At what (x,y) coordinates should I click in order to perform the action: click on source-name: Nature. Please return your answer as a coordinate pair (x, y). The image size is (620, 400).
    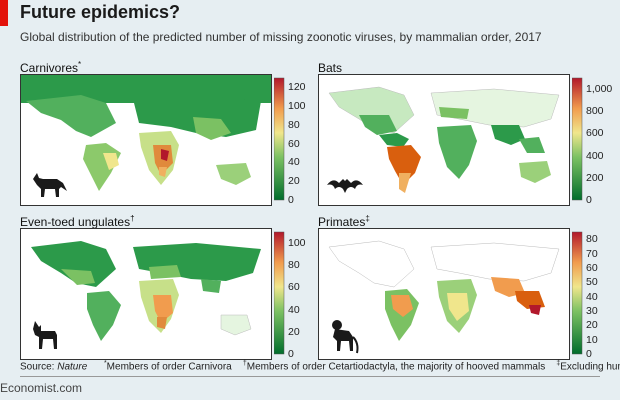
    Looking at the image, I should click on (72, 367).